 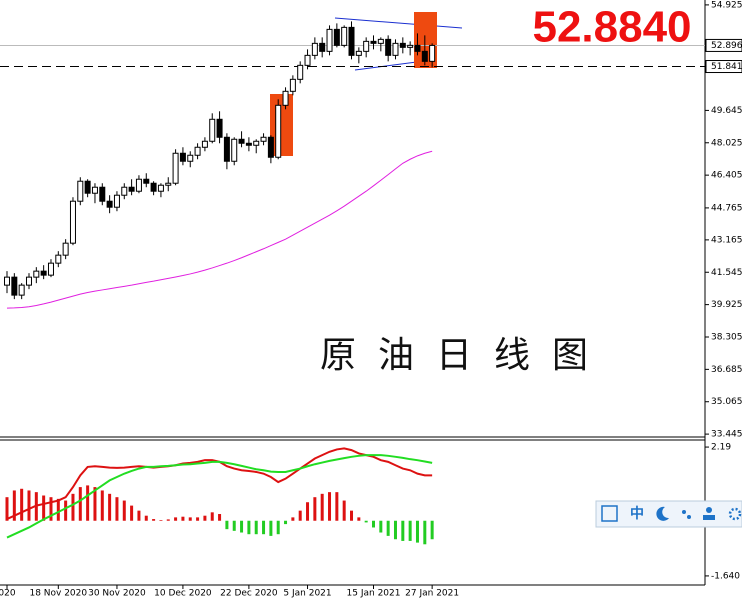 I want to click on y-tick-label: 2.19, so click(x=721, y=448).